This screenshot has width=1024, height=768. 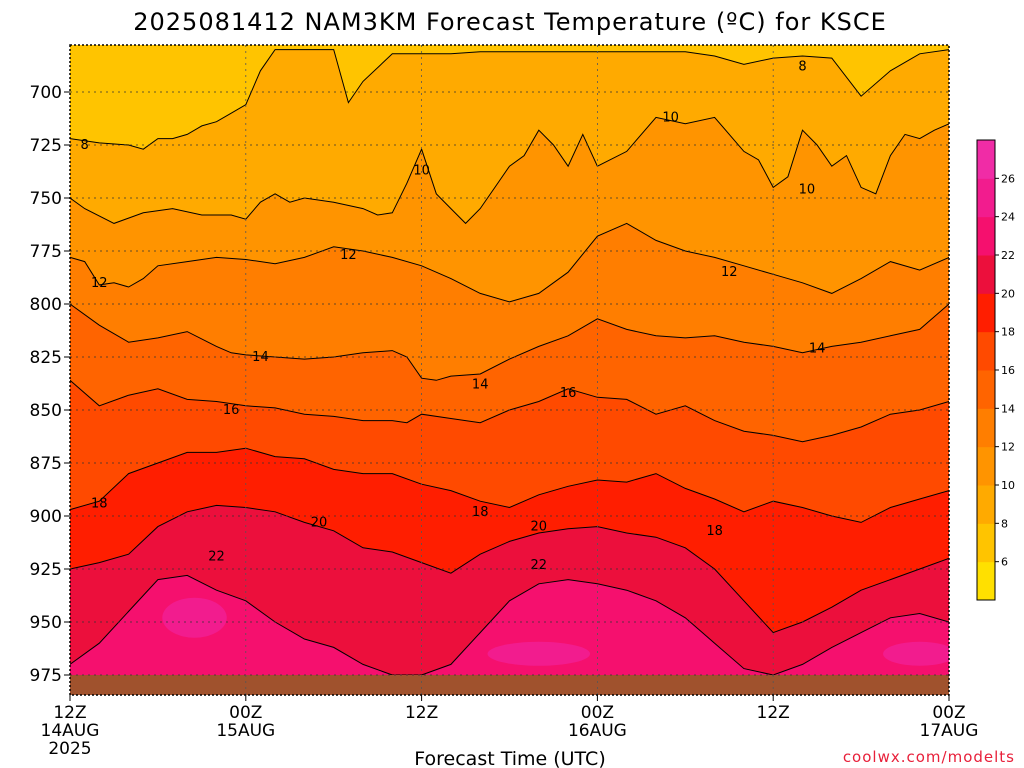 What do you see at coordinates (1008, 408) in the screenshot?
I see `colorbar-label: 14` at bounding box center [1008, 408].